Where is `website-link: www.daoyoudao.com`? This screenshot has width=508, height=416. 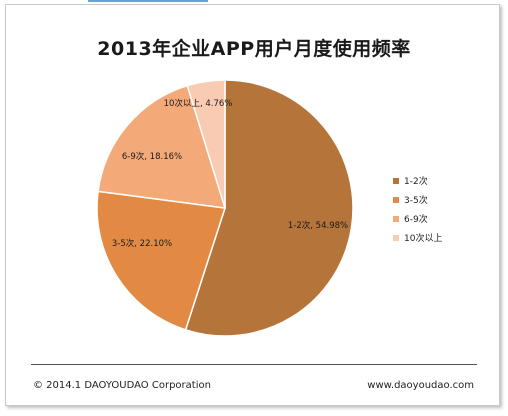
website-link: www.daoyoudao.com is located at coordinates (420, 385).